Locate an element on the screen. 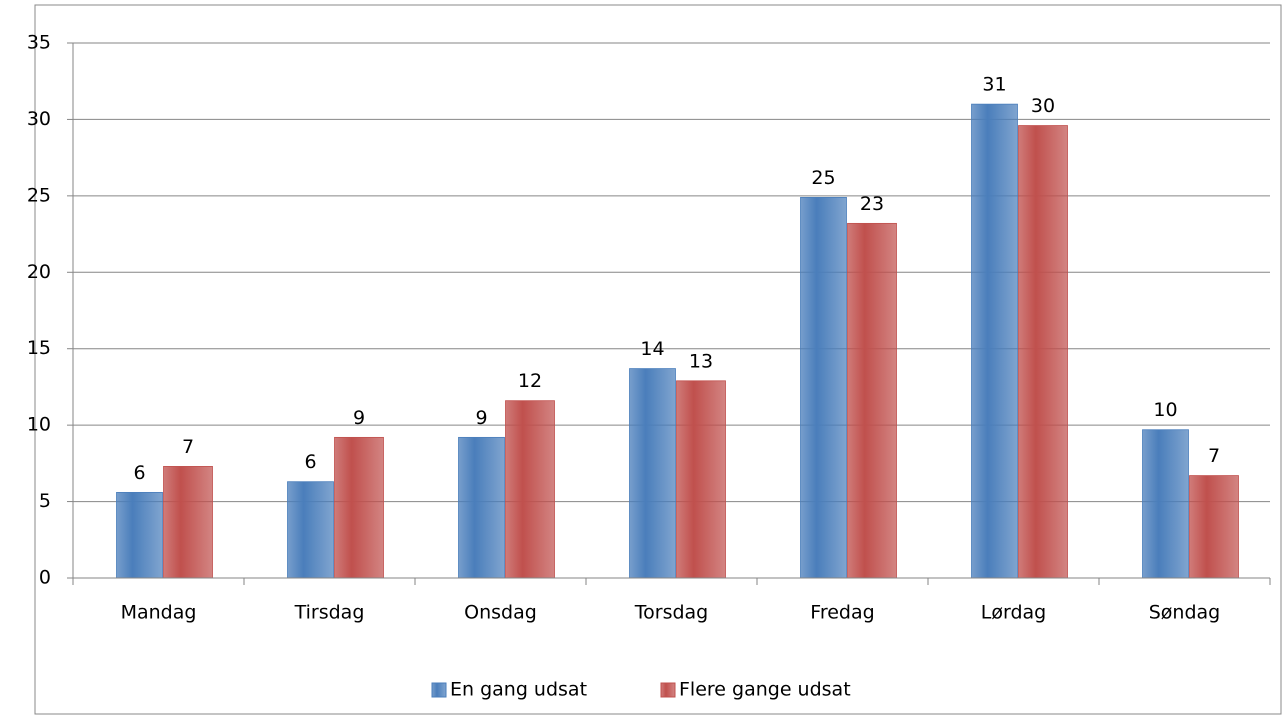 The image size is (1282, 715). legend-label: Flere gange udsat is located at coordinates (765, 690).